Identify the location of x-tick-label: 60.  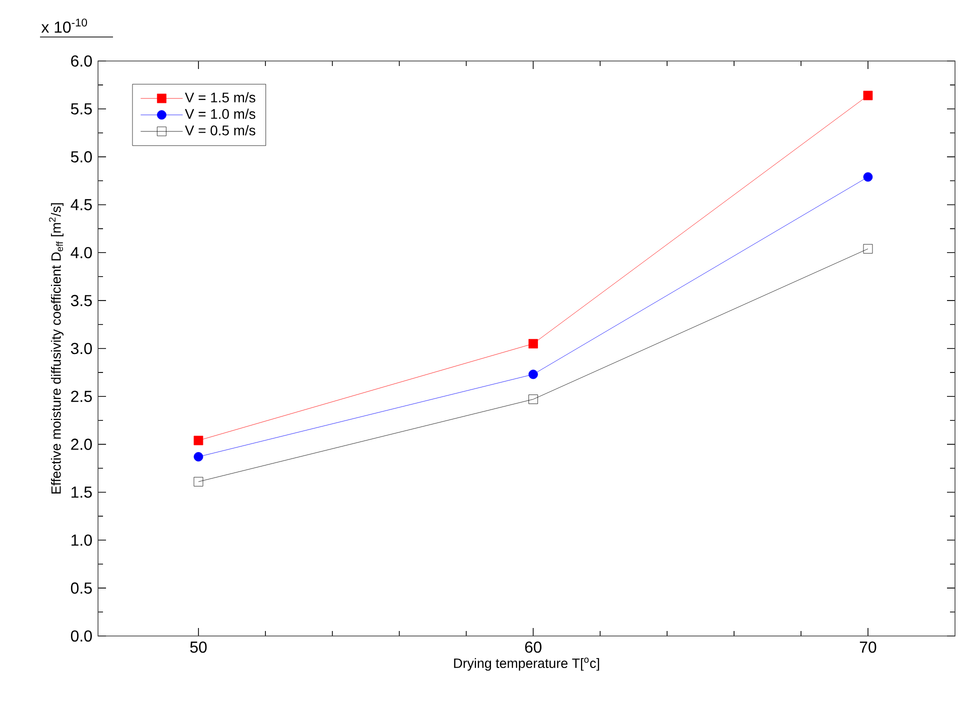
(533, 647).